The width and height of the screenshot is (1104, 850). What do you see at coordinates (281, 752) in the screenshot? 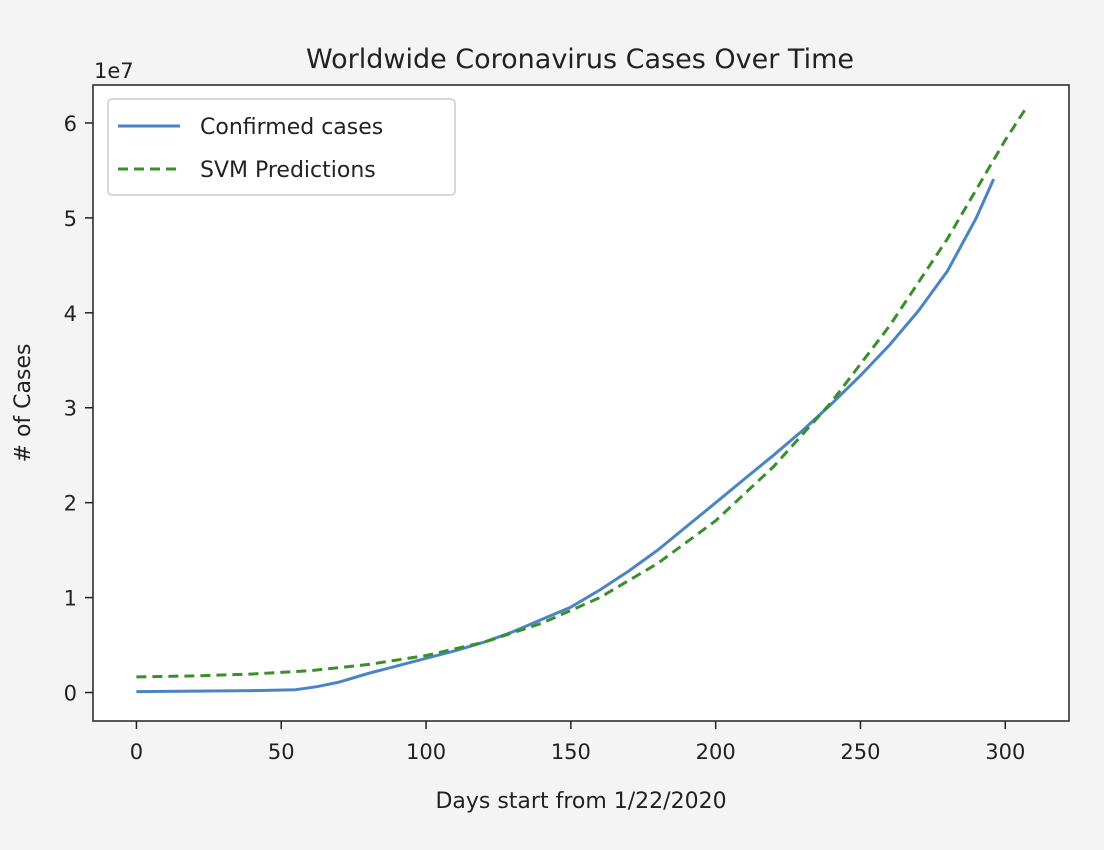
I see `x-tick-label: 50` at bounding box center [281, 752].